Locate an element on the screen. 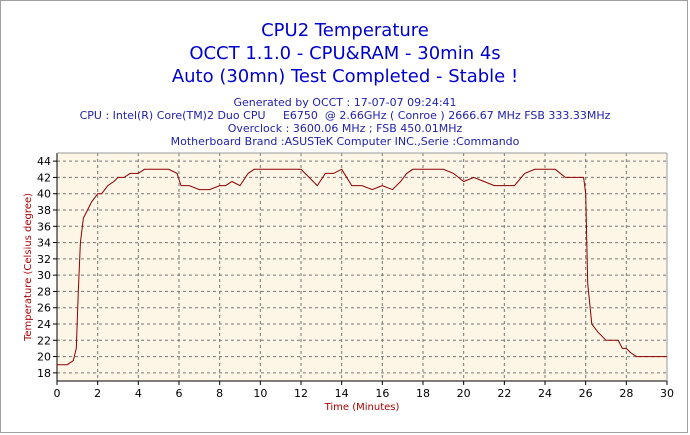 The width and height of the screenshot is (690, 435). x-tick-label: 8 is located at coordinates (219, 393).